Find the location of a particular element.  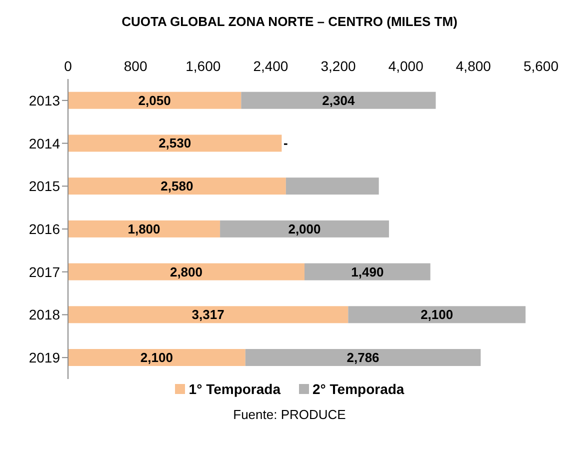

legend-label: 1° Temporada is located at coordinates (234, 389).